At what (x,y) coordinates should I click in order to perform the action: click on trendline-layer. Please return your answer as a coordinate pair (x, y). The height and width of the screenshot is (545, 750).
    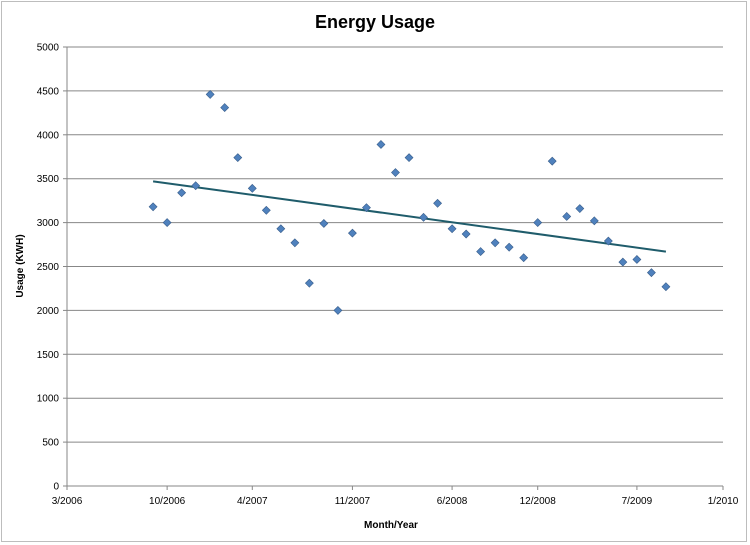
    Looking at the image, I should click on (409, 216).